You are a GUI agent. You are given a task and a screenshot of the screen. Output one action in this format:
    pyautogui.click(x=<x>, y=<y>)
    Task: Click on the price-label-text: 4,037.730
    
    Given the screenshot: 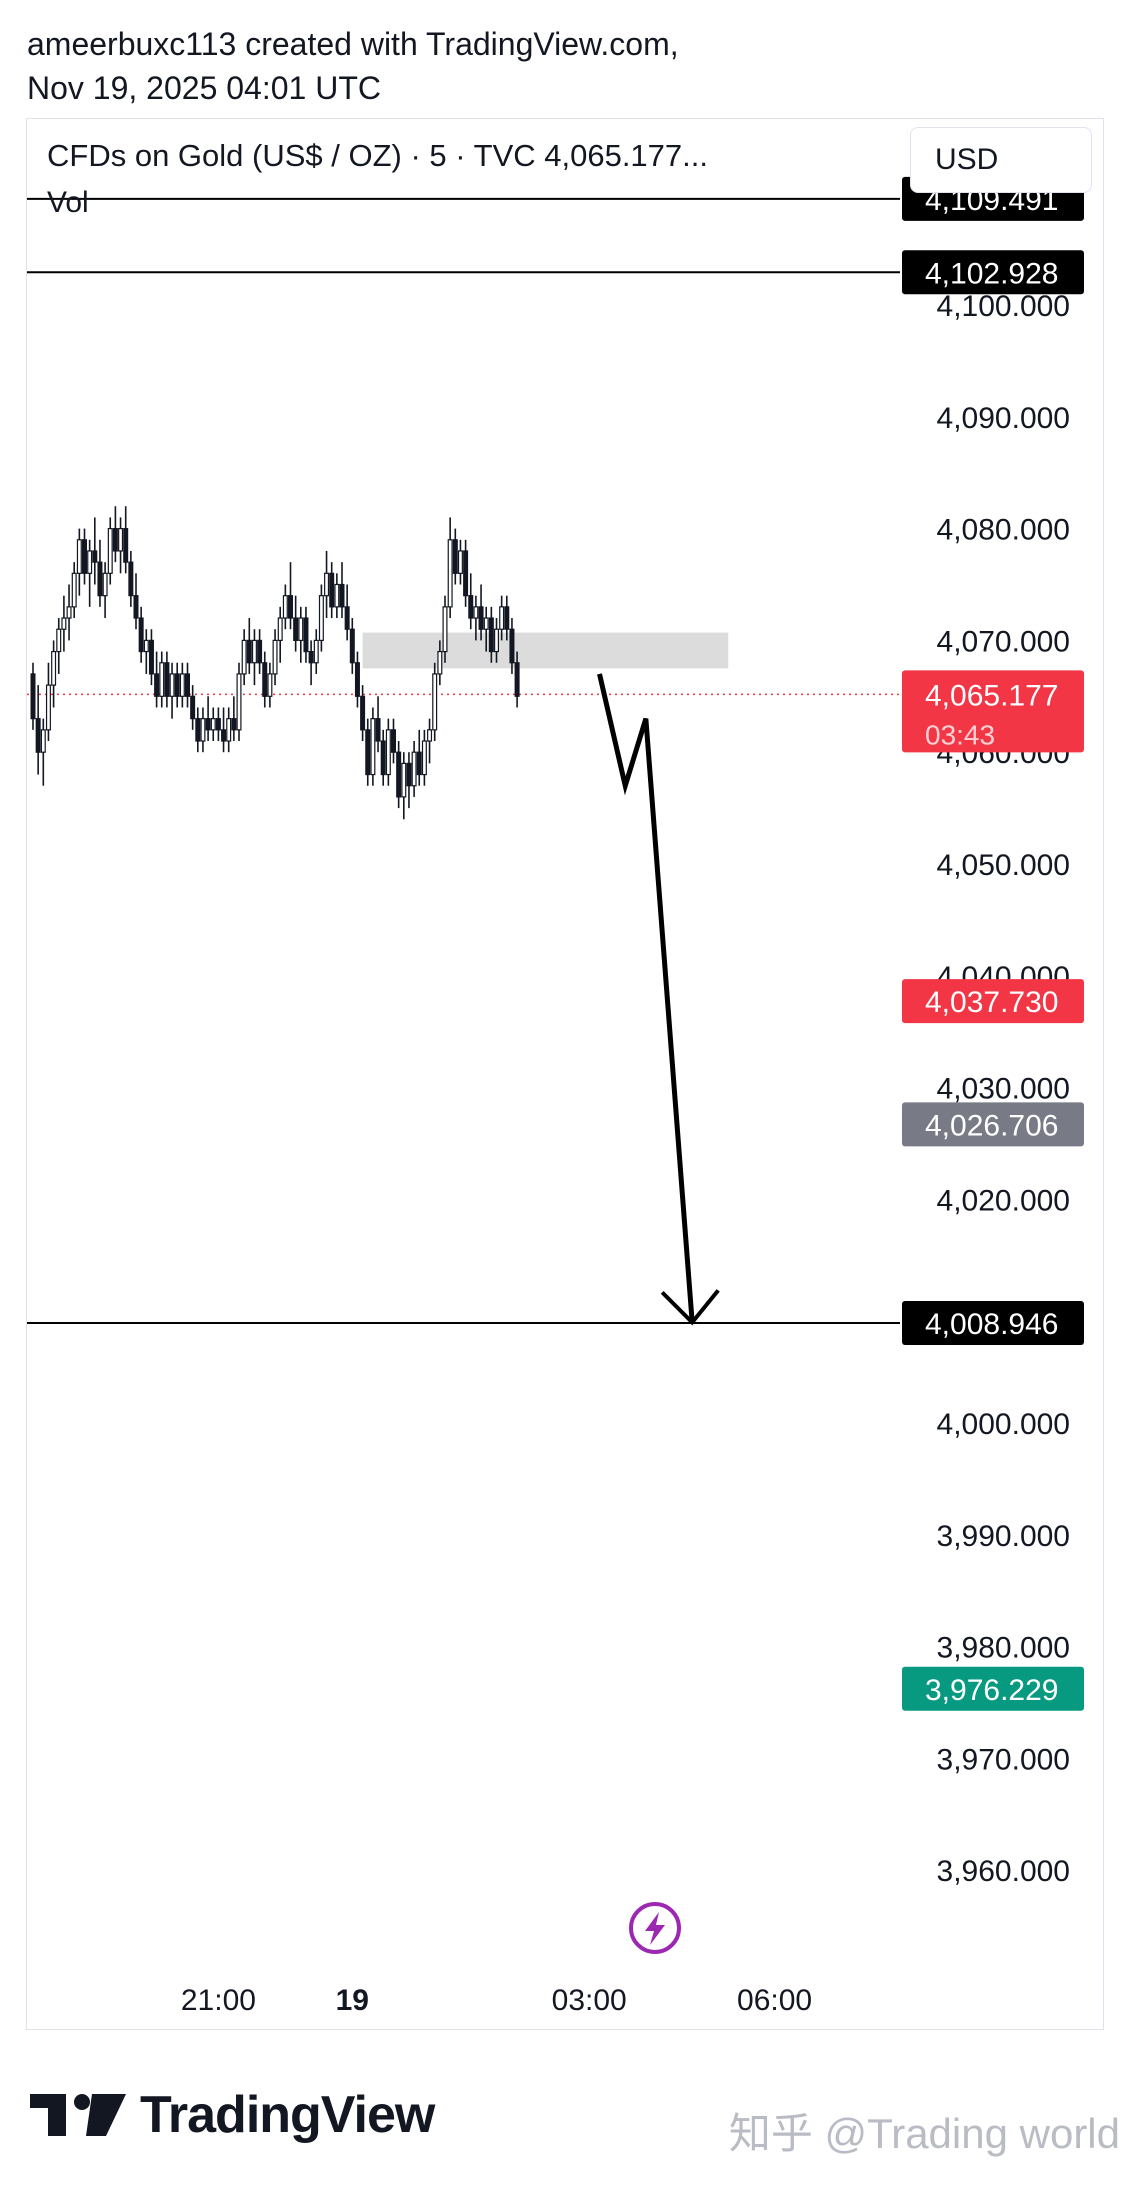 What is the action you would take?
    pyautogui.click(x=991, y=1002)
    